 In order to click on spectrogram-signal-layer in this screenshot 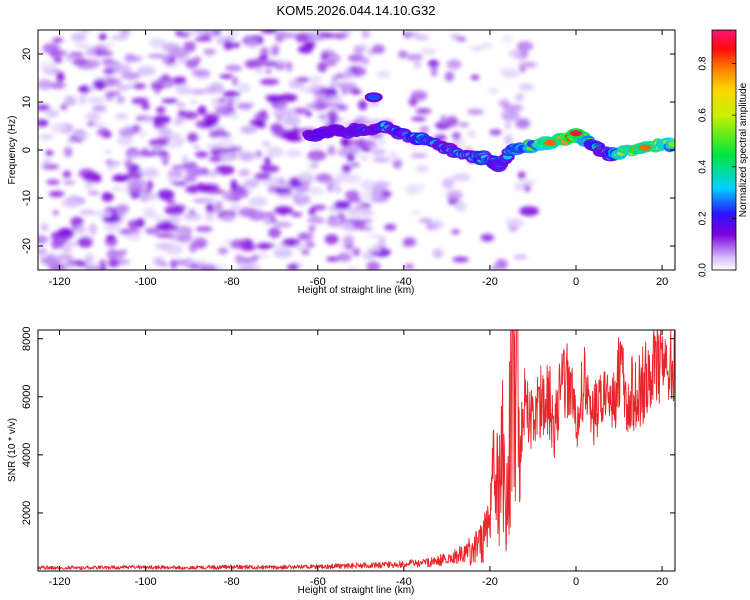, I will do `click(488, 132)`.